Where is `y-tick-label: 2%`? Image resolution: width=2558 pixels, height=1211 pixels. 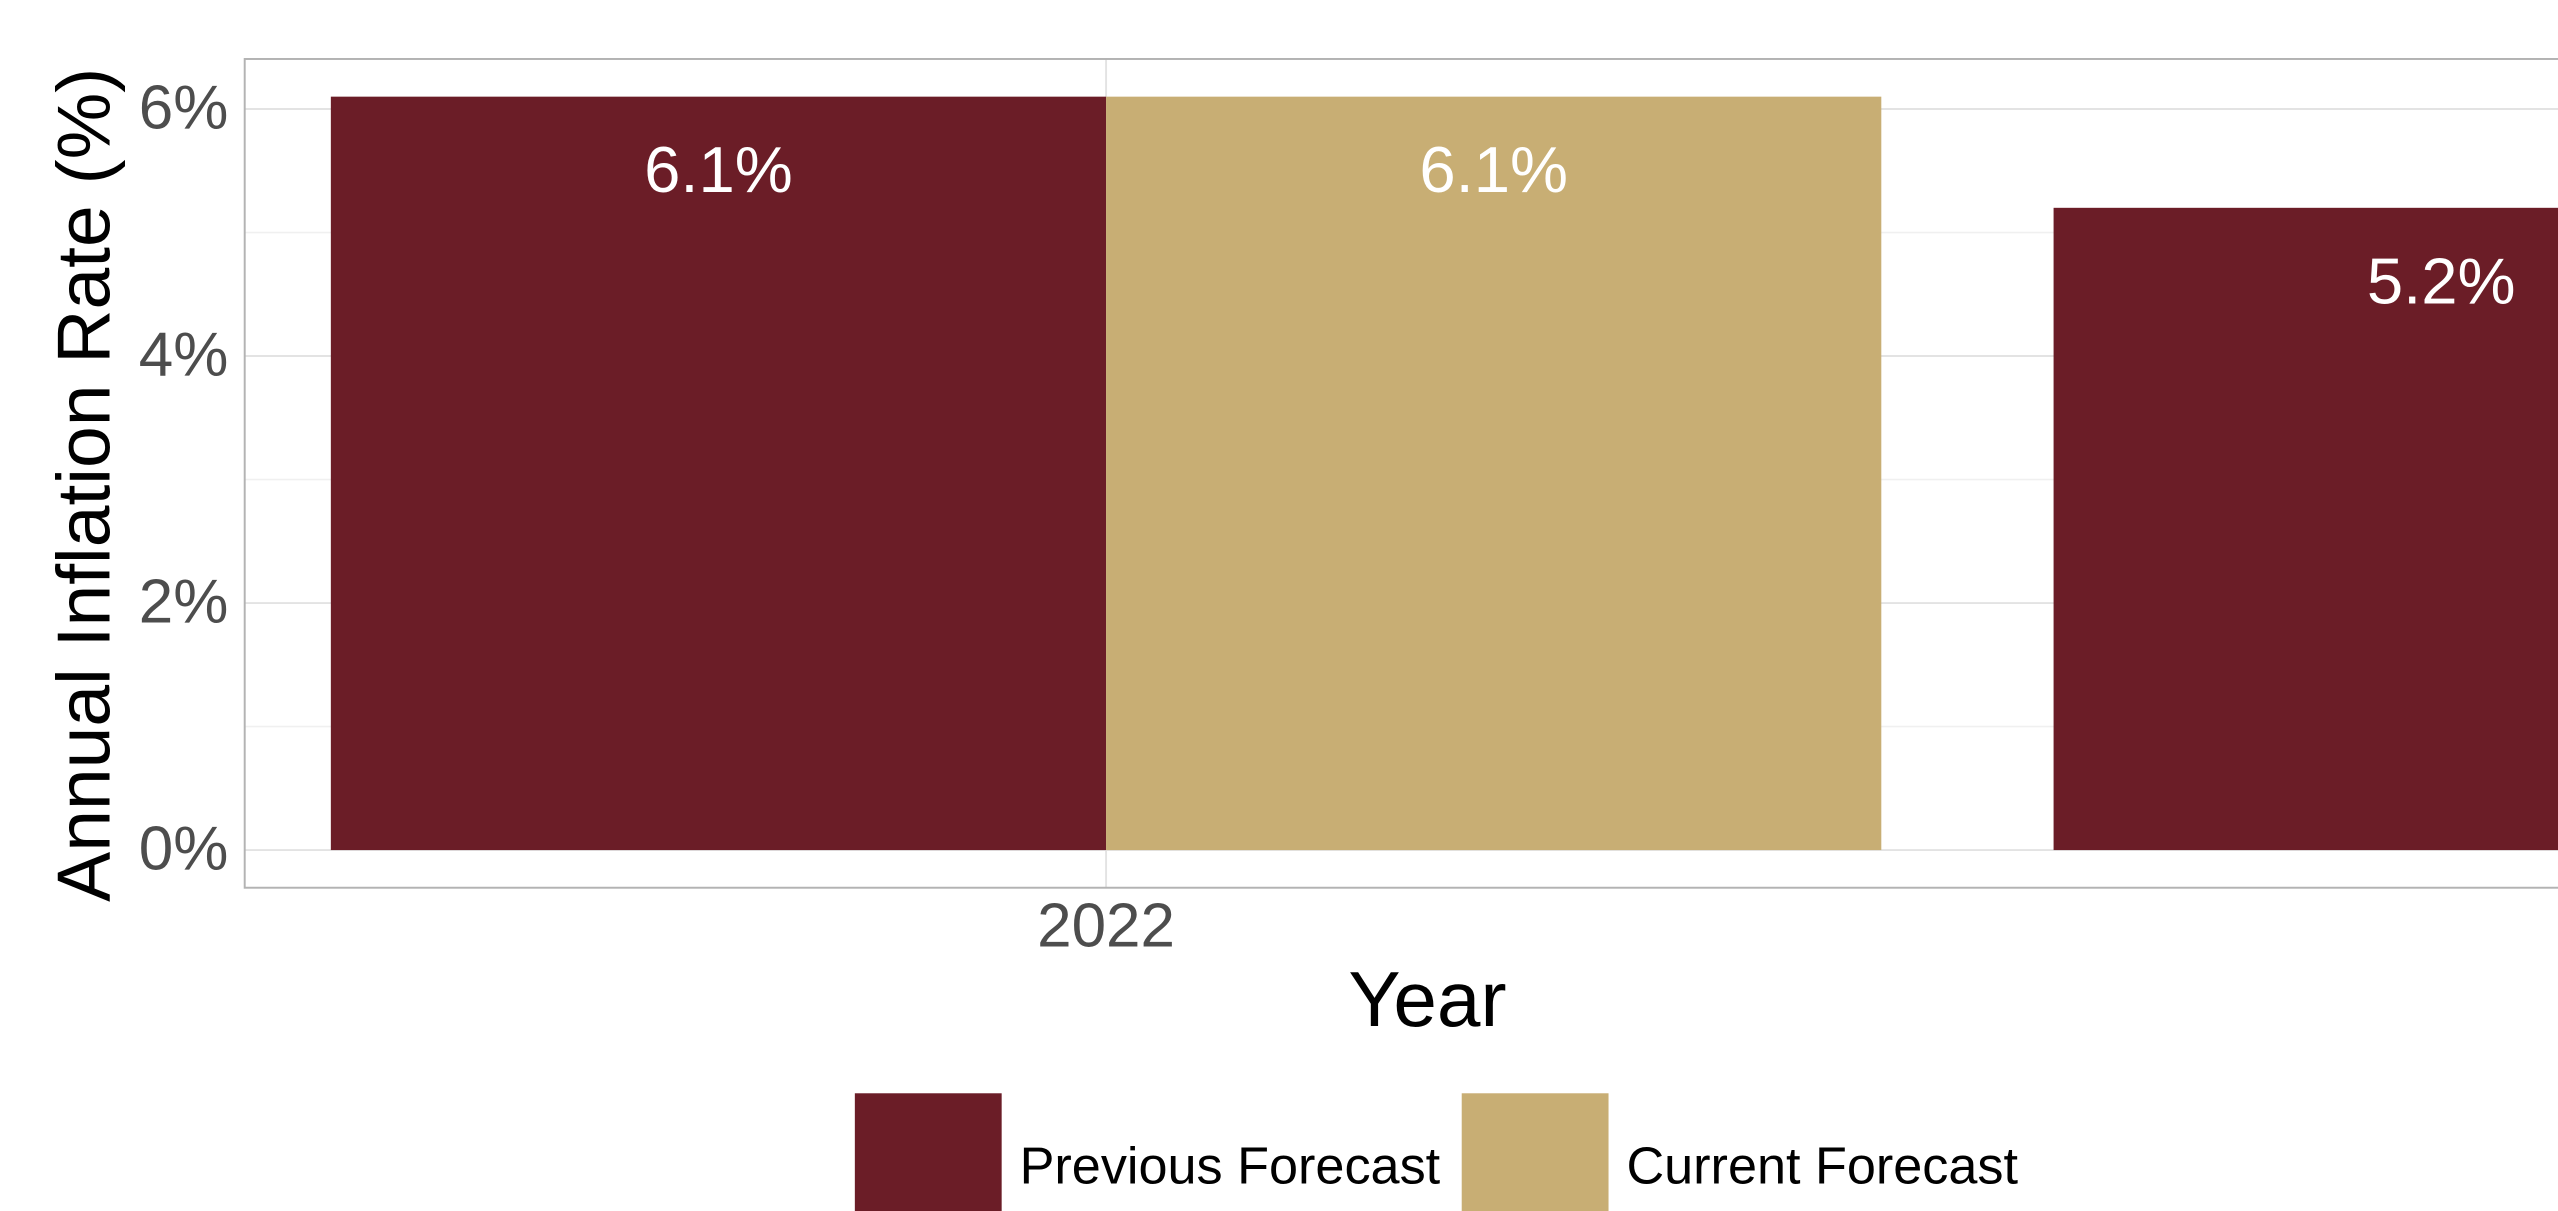 y-tick-label: 2% is located at coordinates (184, 602).